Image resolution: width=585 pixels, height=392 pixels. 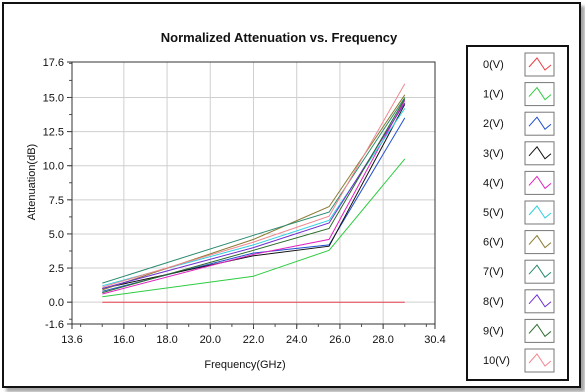 I want to click on x-tick-label: 18.0, so click(x=166, y=340).